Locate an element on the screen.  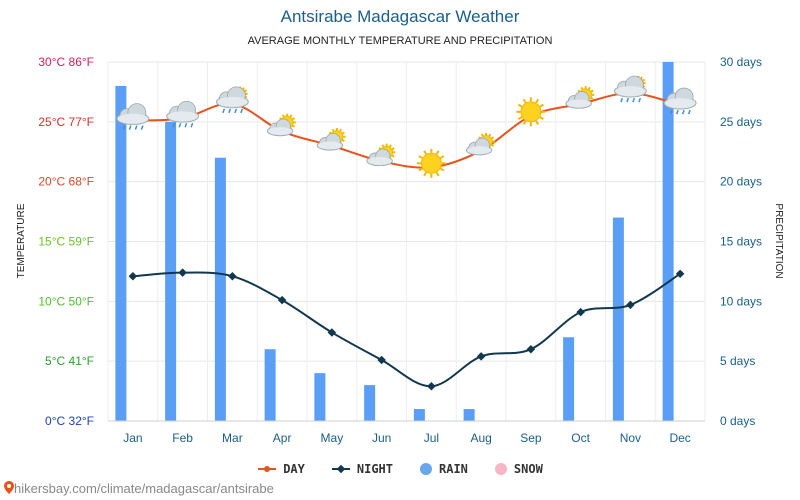
legend-snow: SNOW is located at coordinates (518, 469).